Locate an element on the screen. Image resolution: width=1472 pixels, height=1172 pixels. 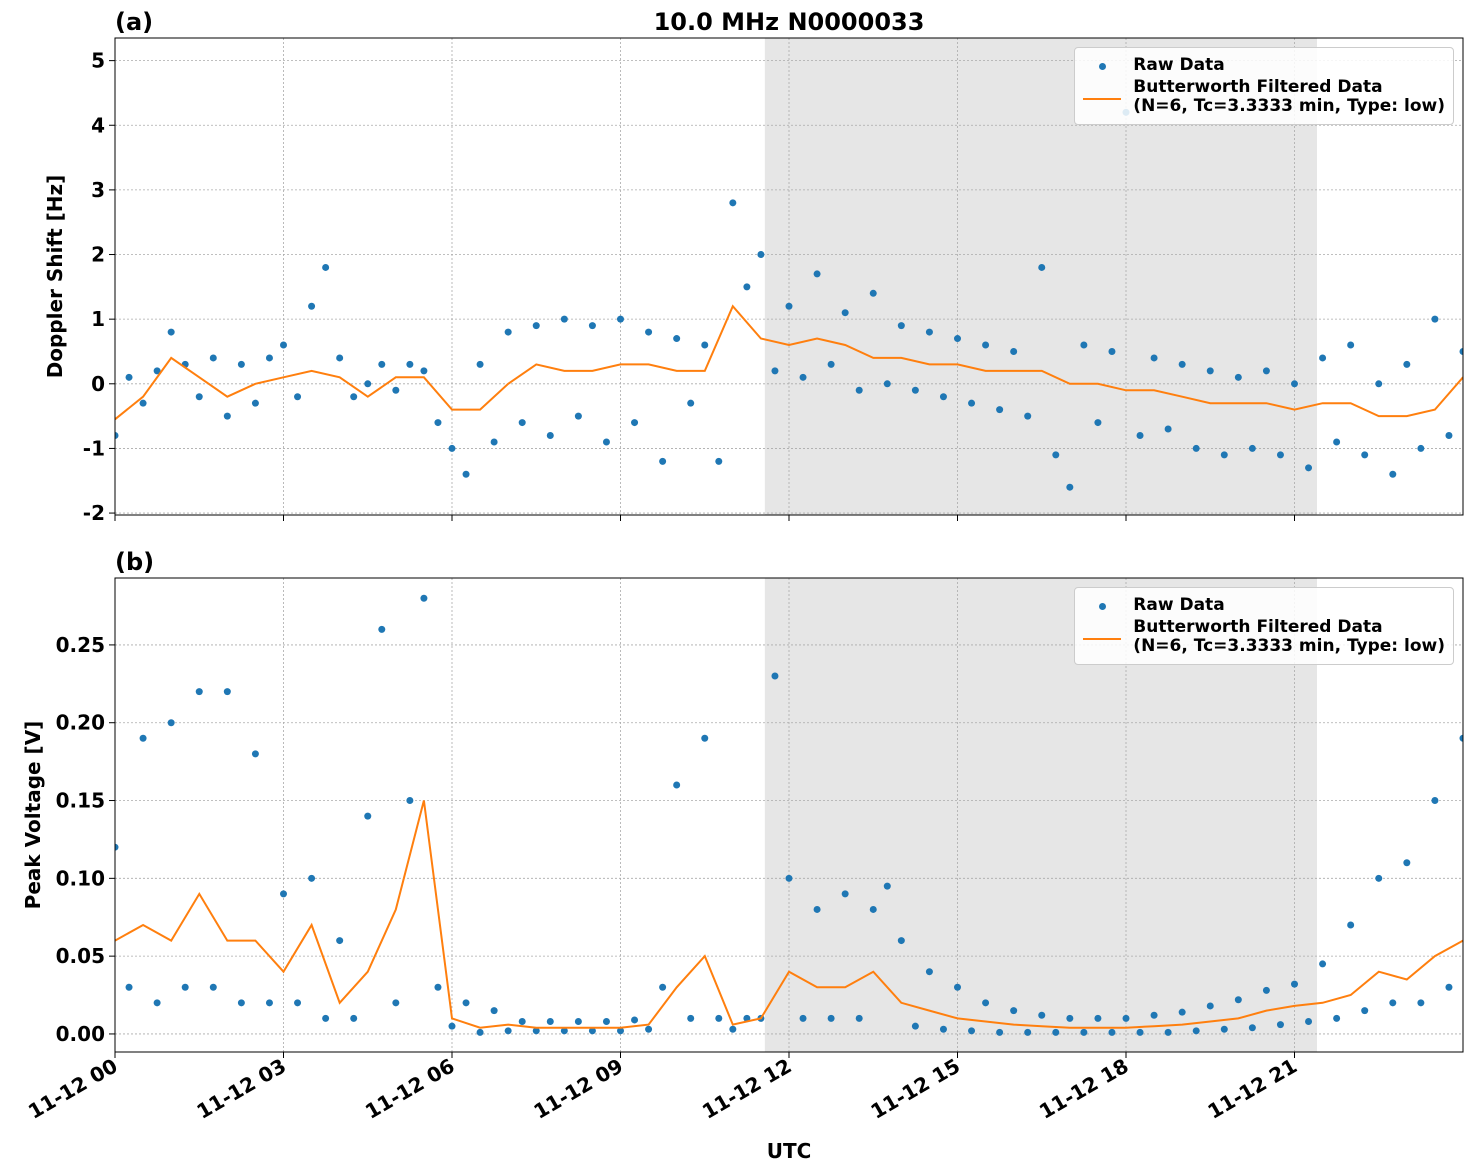
x-tick-label: 11-12 21 is located at coordinates (1252, 1089).